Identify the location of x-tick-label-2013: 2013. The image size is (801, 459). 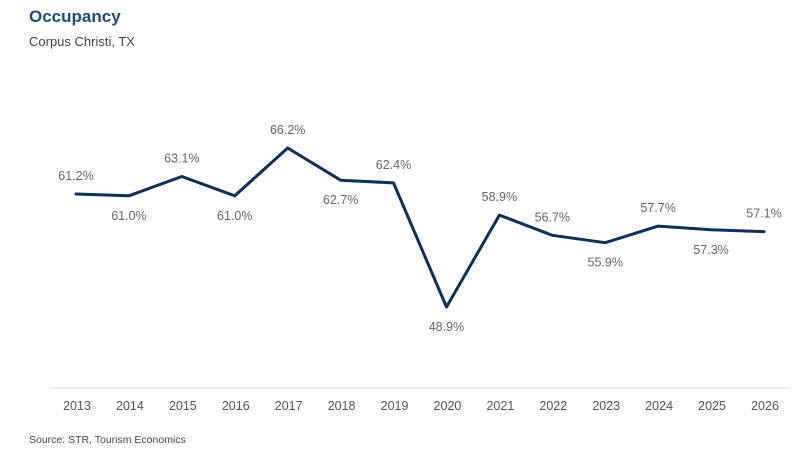
(77, 406).